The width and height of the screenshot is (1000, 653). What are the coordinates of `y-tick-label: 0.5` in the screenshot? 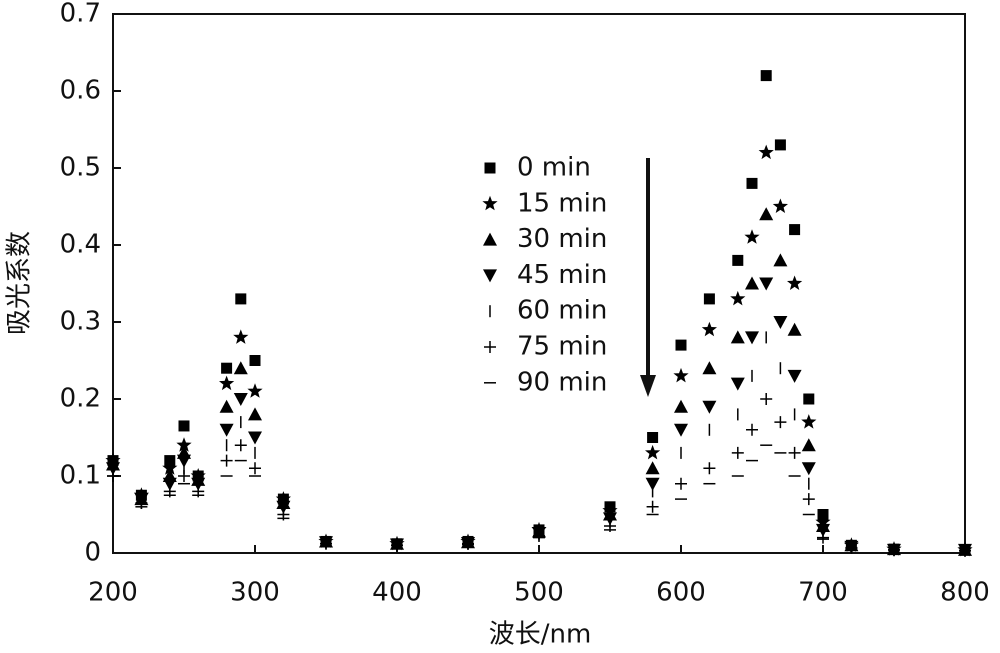 It's located at (80, 168).